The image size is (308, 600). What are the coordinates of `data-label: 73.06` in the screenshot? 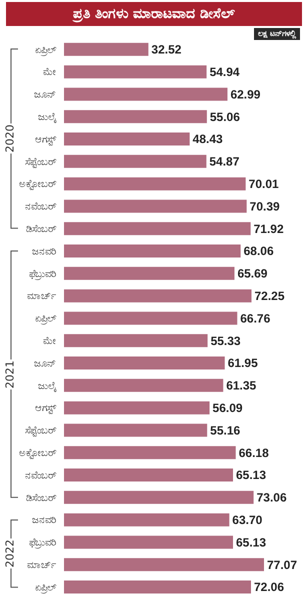 It's located at (271, 497).